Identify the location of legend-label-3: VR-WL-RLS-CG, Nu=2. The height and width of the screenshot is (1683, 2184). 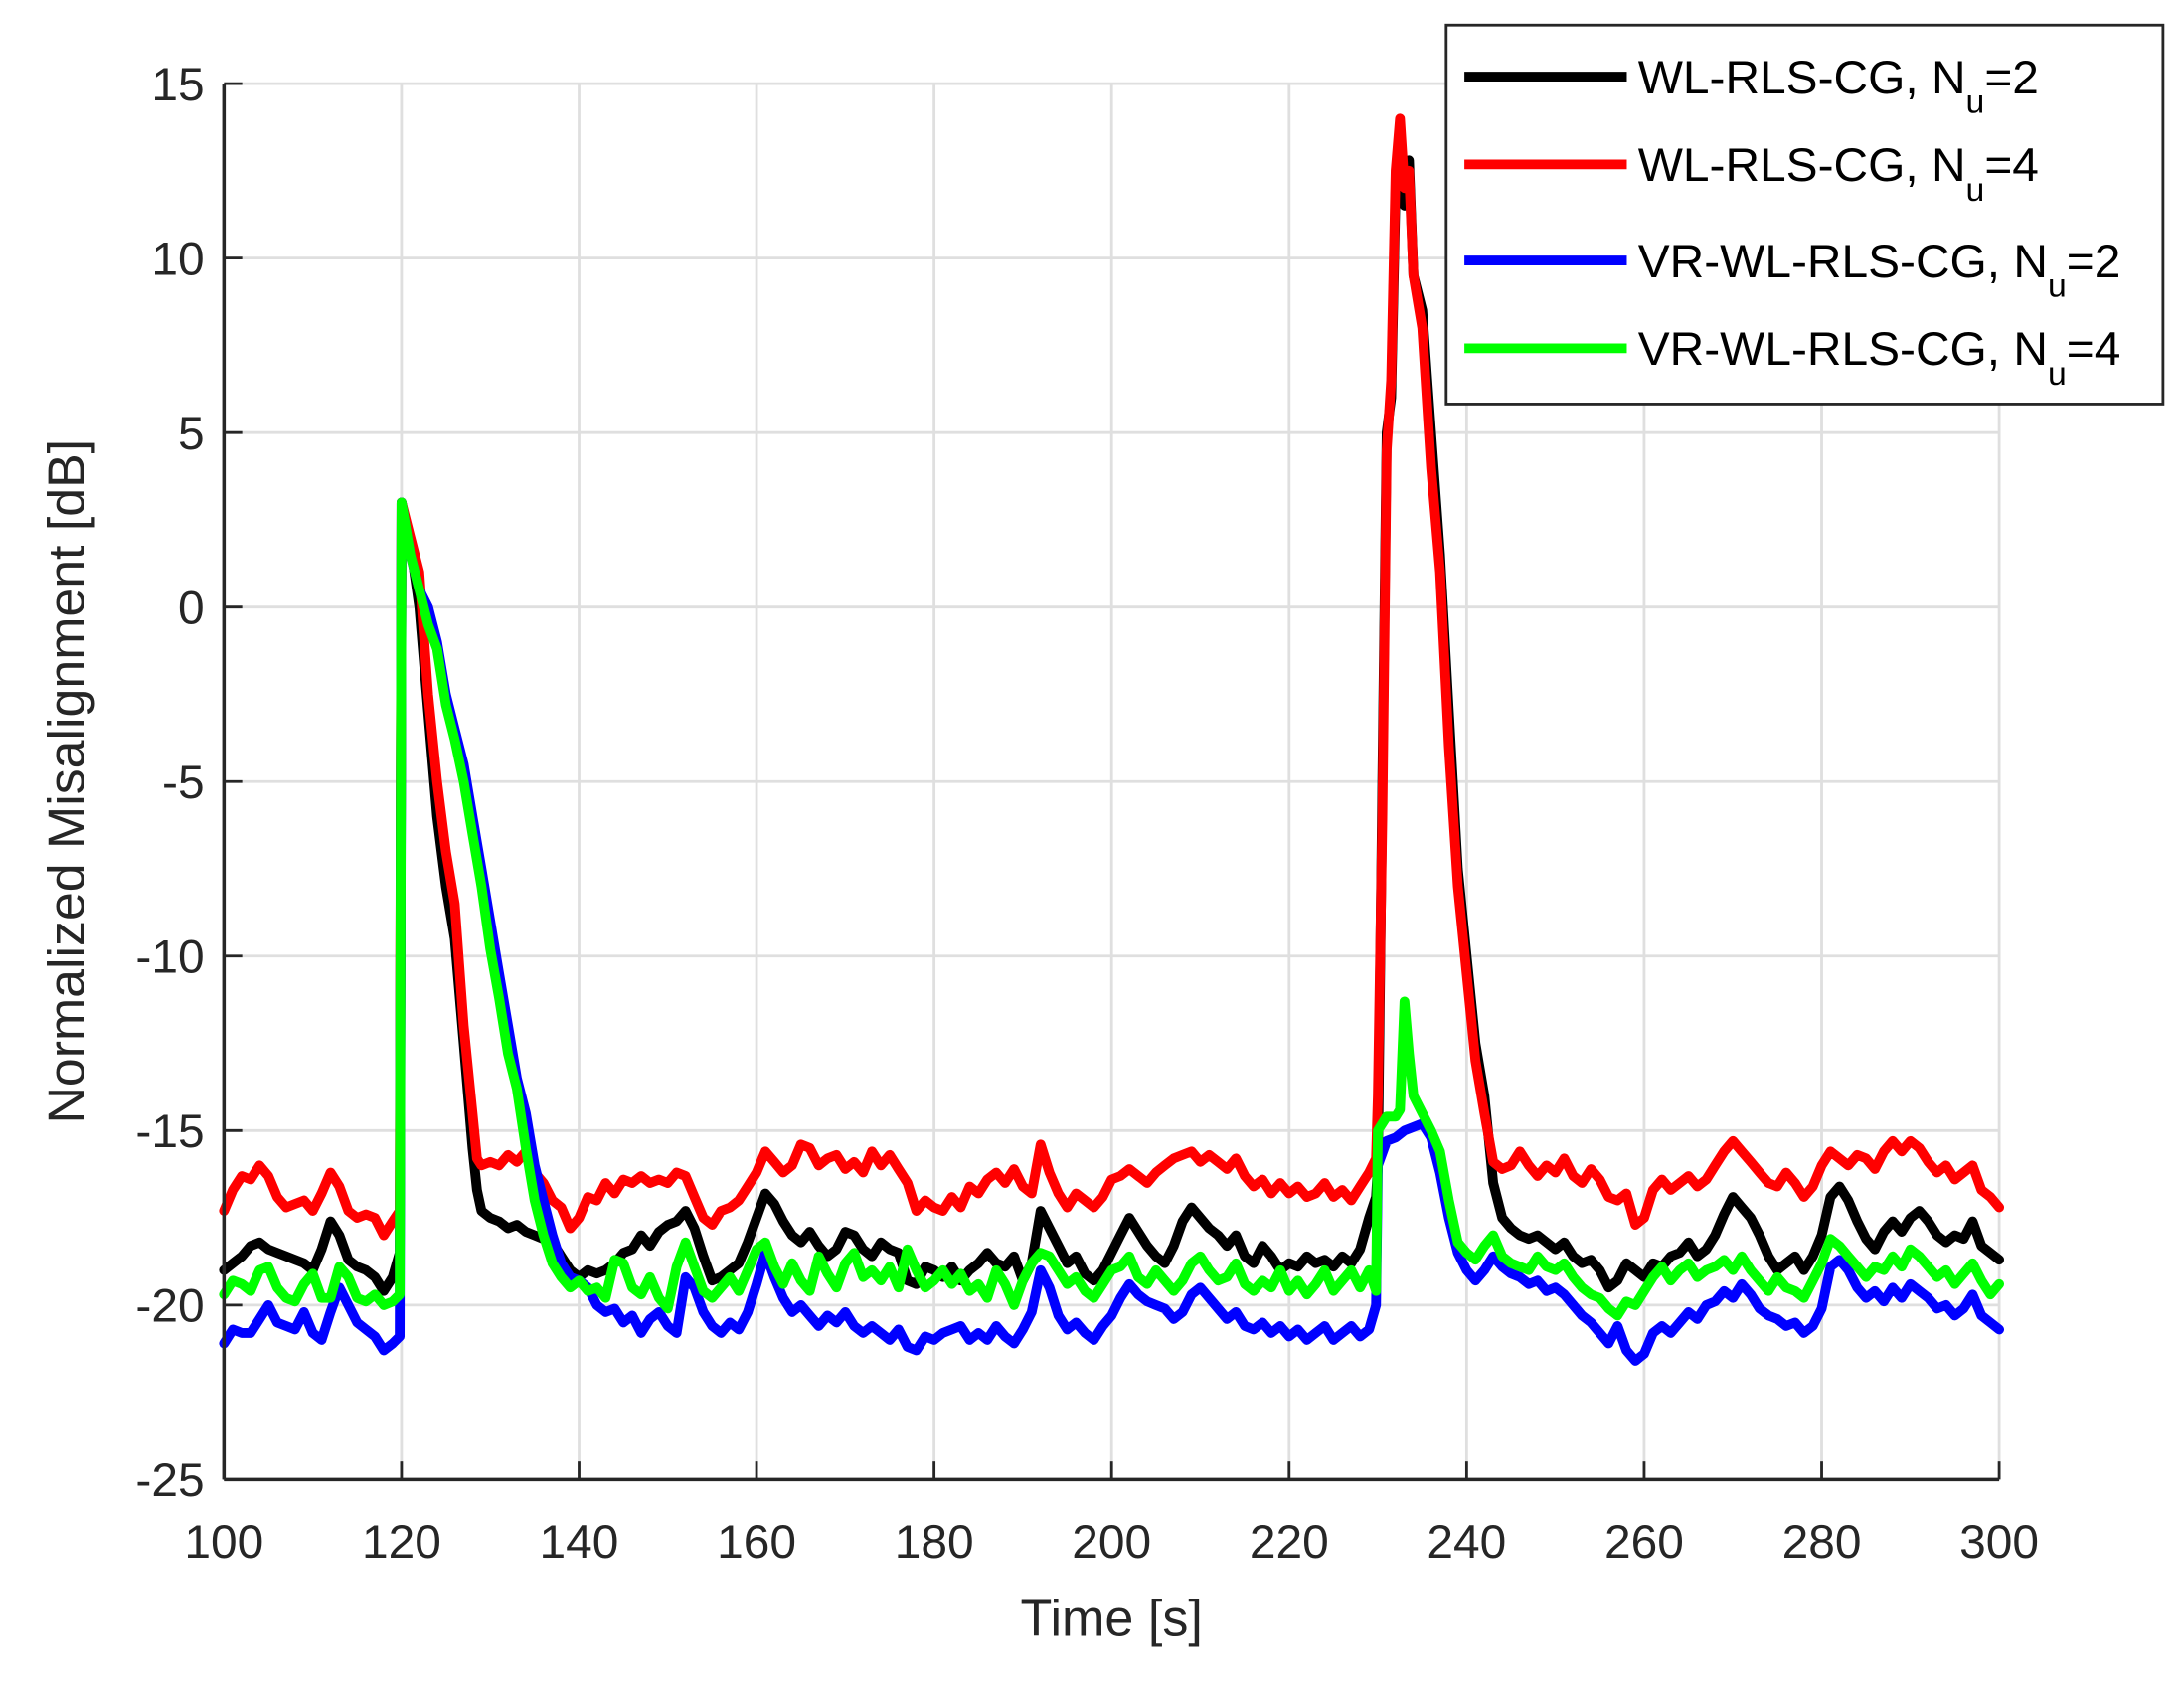
(1879, 270).